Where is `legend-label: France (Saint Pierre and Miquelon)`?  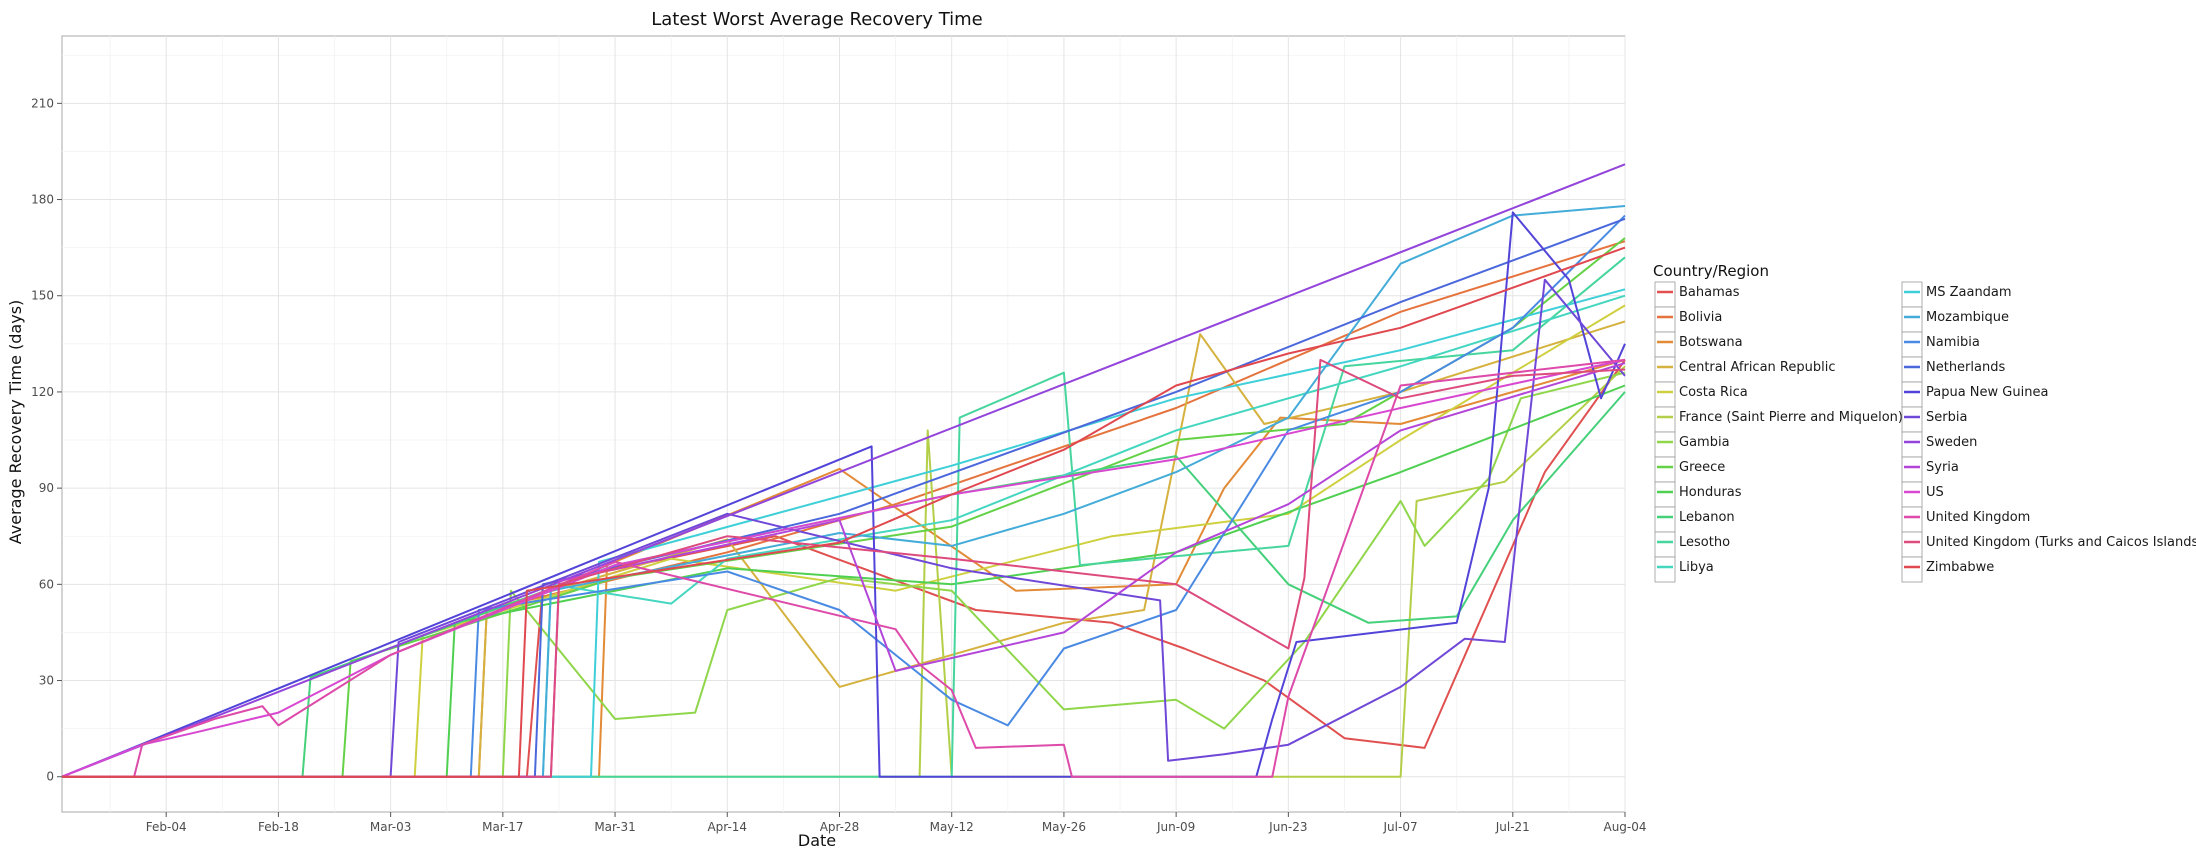
legend-label: France (Saint Pierre and Miquelon) is located at coordinates (1791, 417).